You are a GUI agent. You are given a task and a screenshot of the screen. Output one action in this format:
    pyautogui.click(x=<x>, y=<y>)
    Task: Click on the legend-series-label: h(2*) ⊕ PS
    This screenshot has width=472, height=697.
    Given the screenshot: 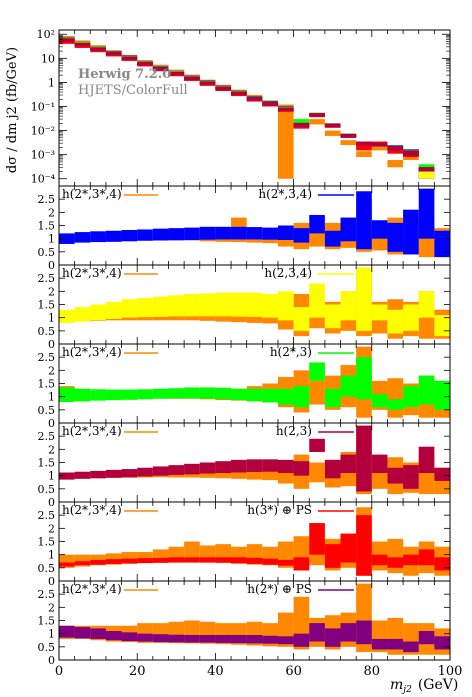 What is the action you would take?
    pyautogui.click(x=279, y=589)
    